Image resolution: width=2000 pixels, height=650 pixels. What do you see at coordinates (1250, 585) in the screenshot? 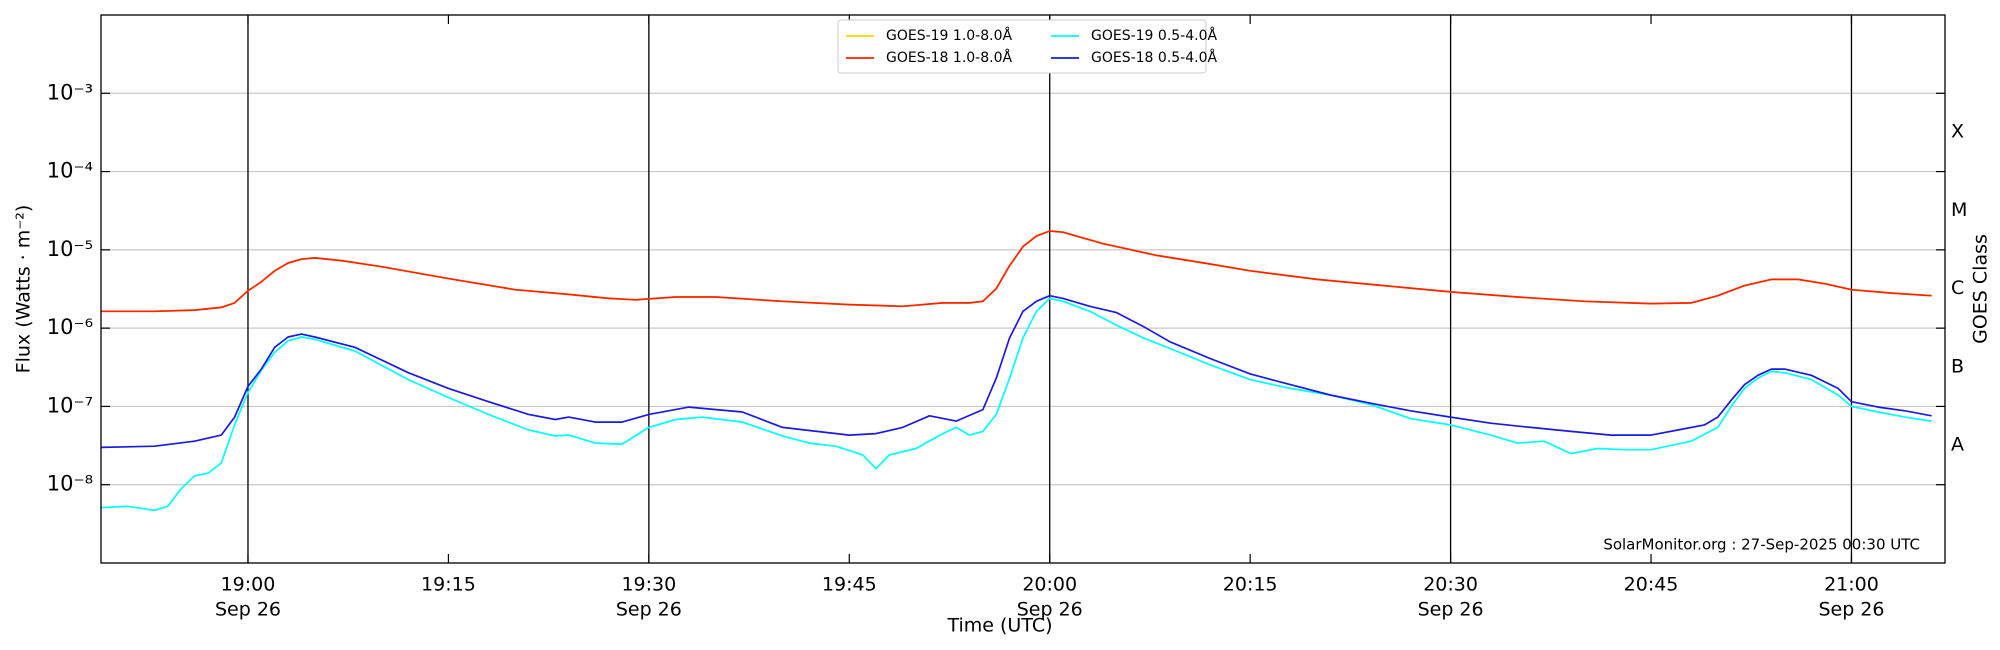
I see `x-tick-label: 20:15` at bounding box center [1250, 585].